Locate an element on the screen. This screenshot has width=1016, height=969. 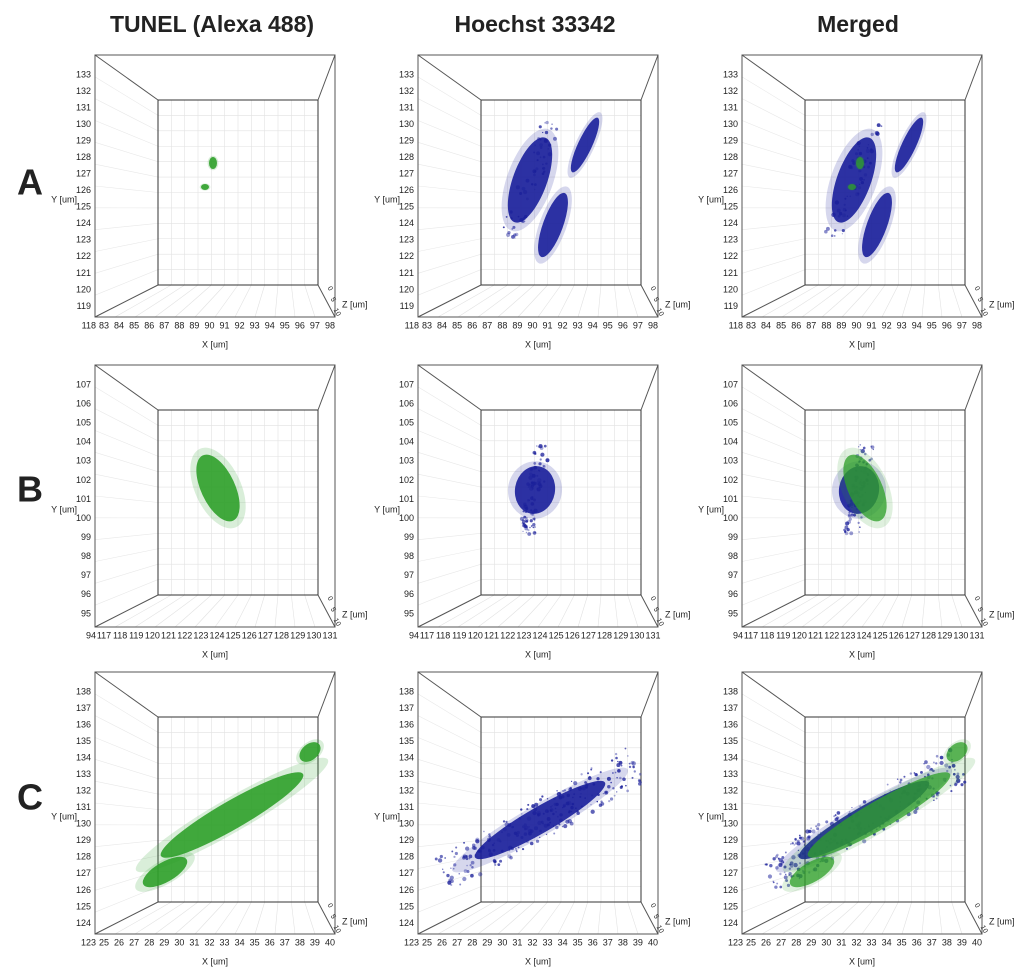
x-tick-label: 95 is located at coordinates (285, 325).